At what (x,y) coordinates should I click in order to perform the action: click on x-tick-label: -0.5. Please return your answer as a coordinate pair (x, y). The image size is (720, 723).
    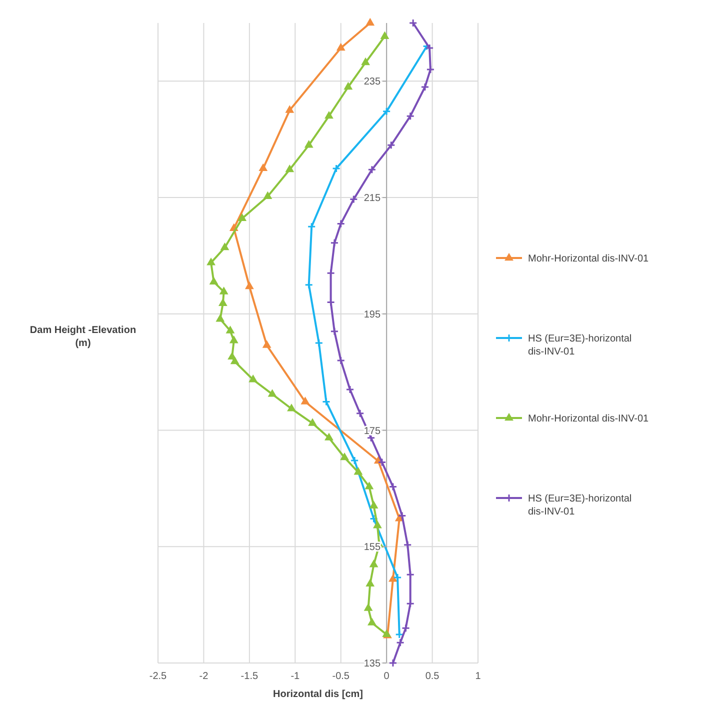
    Looking at the image, I should click on (341, 676).